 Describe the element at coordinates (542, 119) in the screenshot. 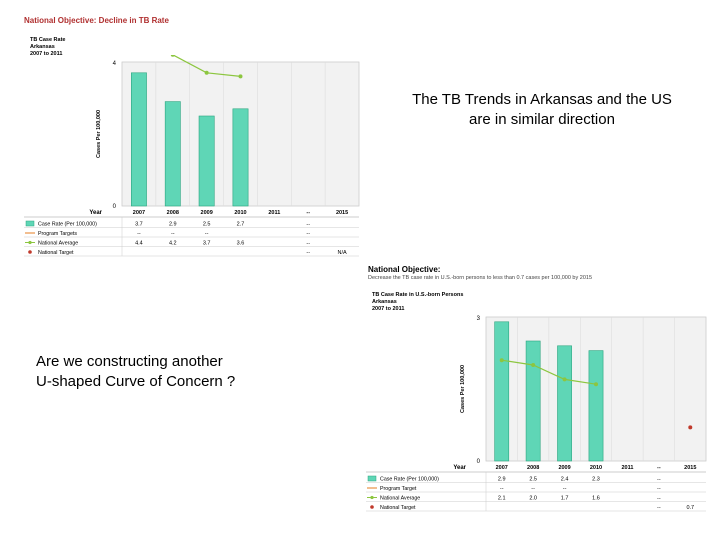

I see `caption-top-line: are in similar direction` at that location.